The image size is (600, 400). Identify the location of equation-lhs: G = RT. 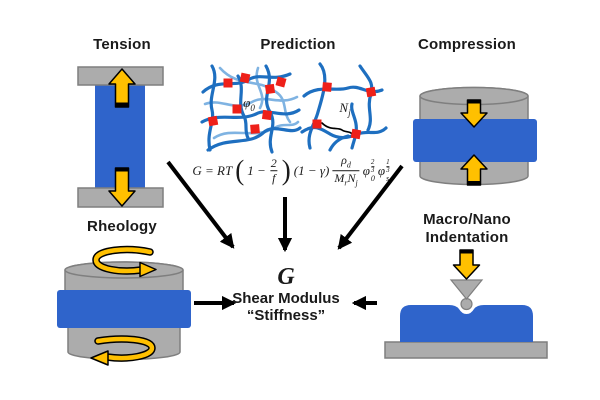
(212, 170).